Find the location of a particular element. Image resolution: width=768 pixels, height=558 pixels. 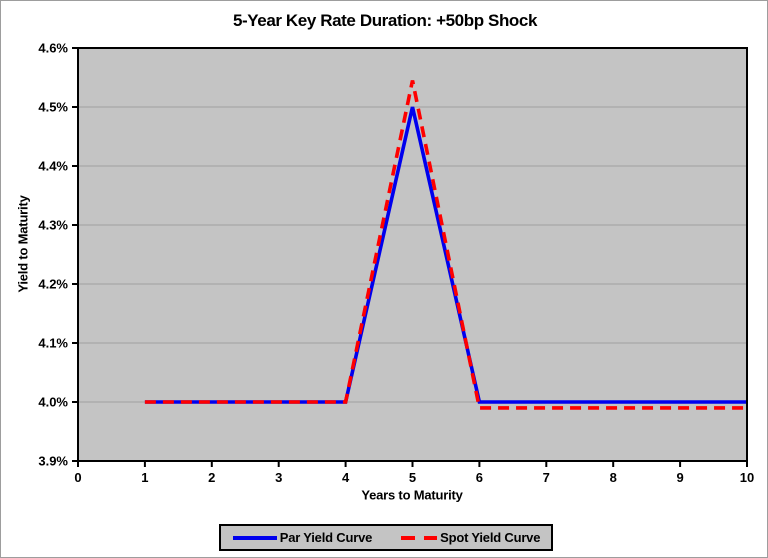

spot-line-sample-icon is located at coordinates (419, 537).